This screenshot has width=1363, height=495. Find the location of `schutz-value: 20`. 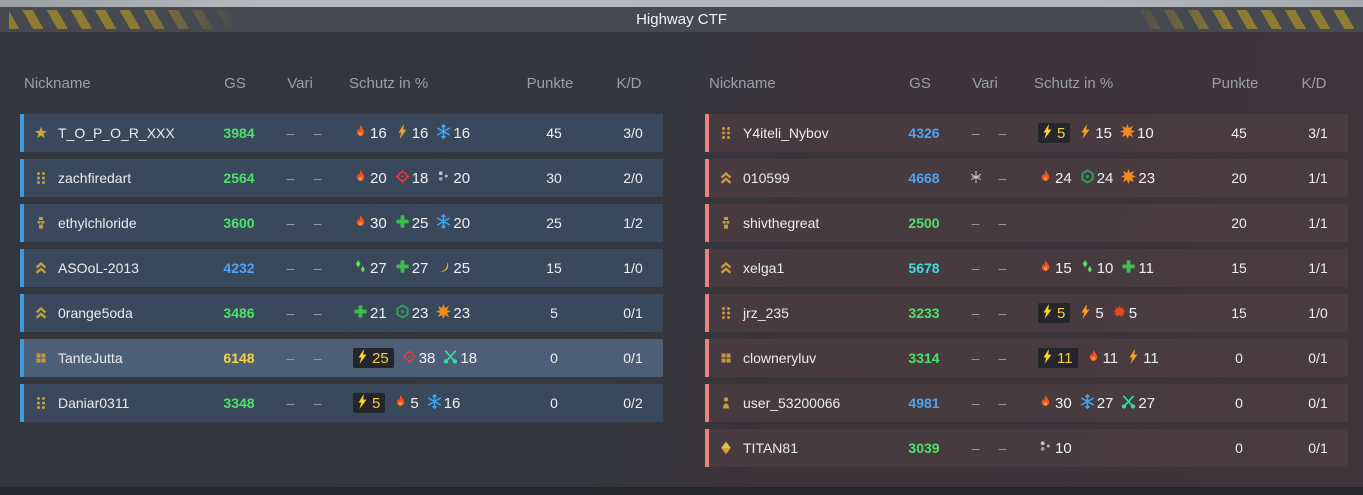

schutz-value: 20 is located at coordinates (378, 178).